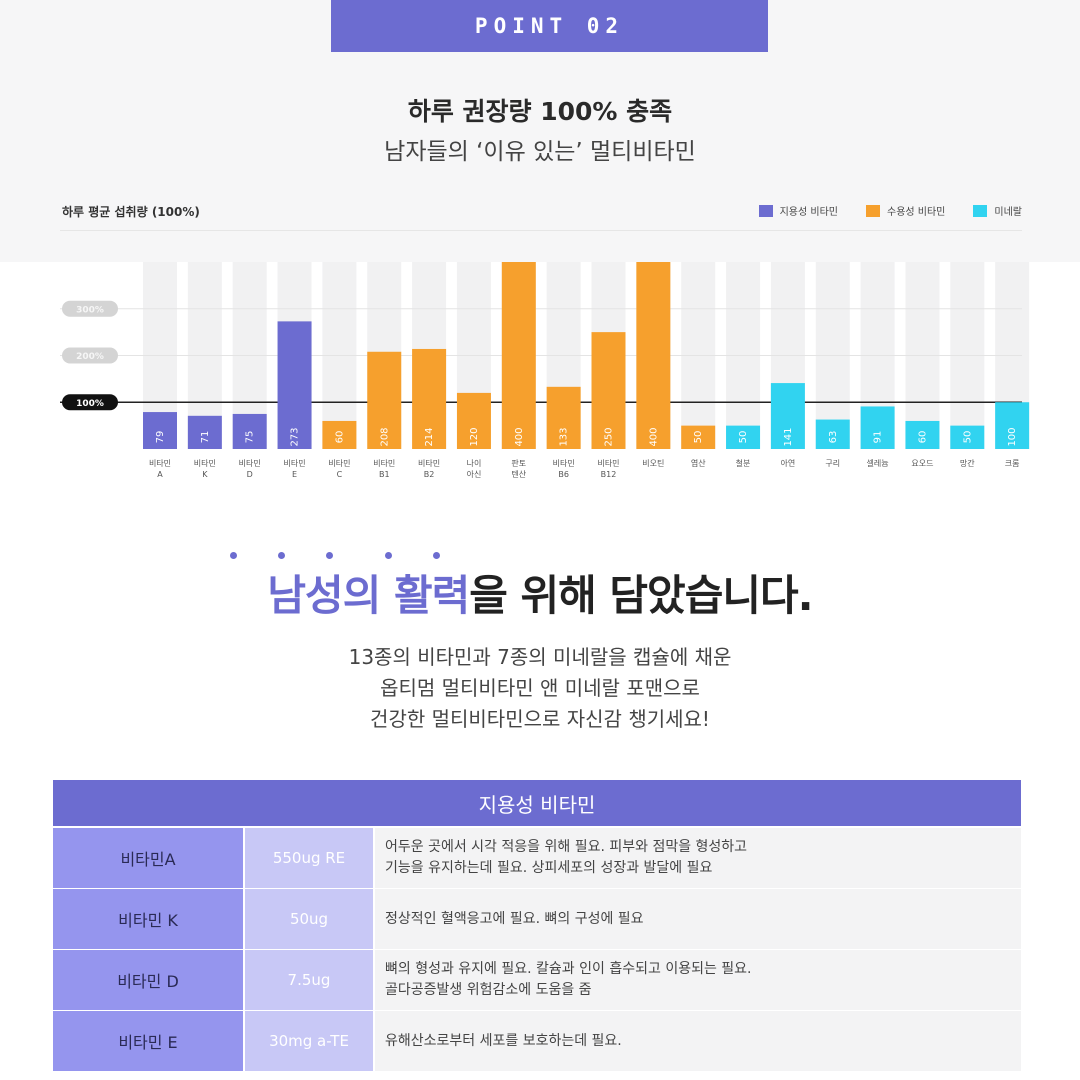 This screenshot has width=1080, height=1080. Describe the element at coordinates (339, 437) in the screenshot. I see `bar-value-label: 60` at that location.